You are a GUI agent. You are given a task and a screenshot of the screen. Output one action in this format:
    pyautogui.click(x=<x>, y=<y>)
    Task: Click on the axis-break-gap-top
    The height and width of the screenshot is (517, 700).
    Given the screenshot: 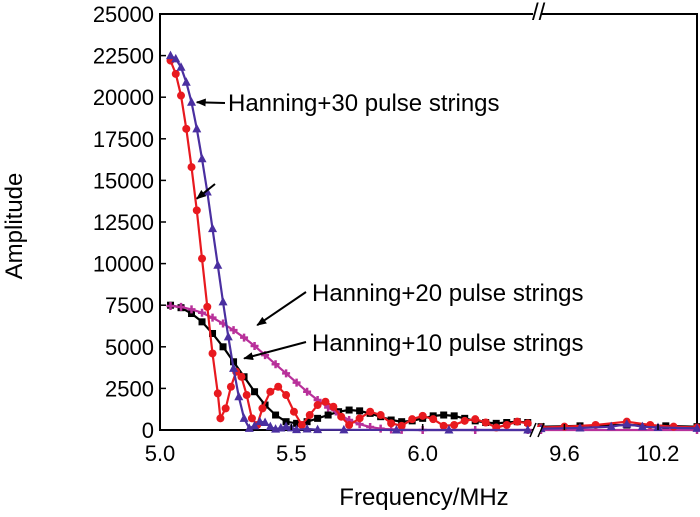 What is the action you would take?
    pyautogui.click(x=537, y=14)
    